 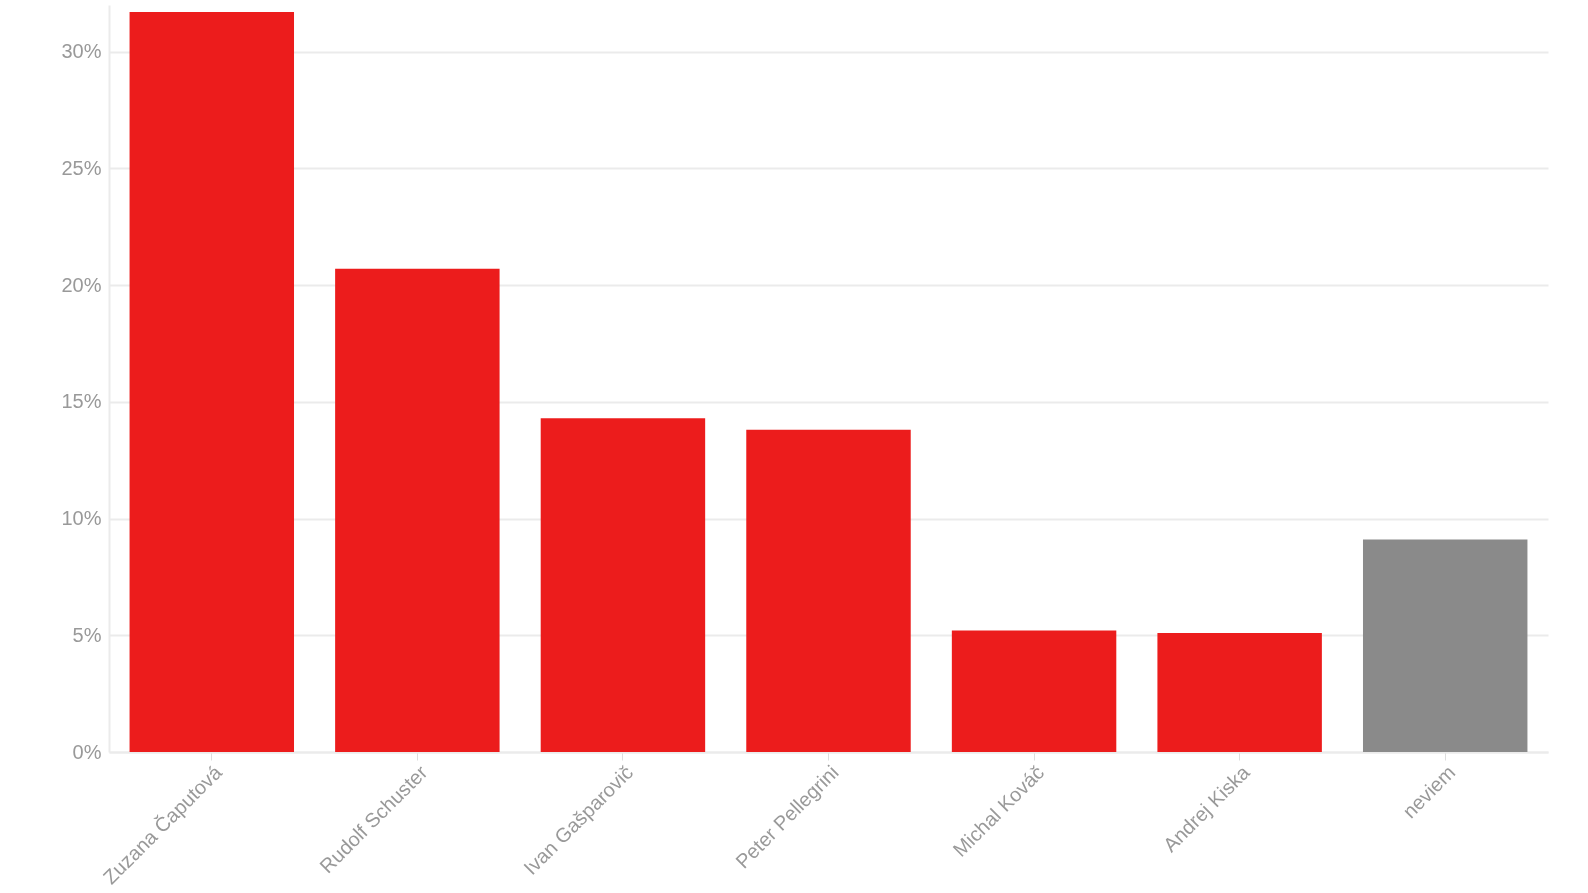 I want to click on y-tick-label: 20%, so click(x=81, y=284).